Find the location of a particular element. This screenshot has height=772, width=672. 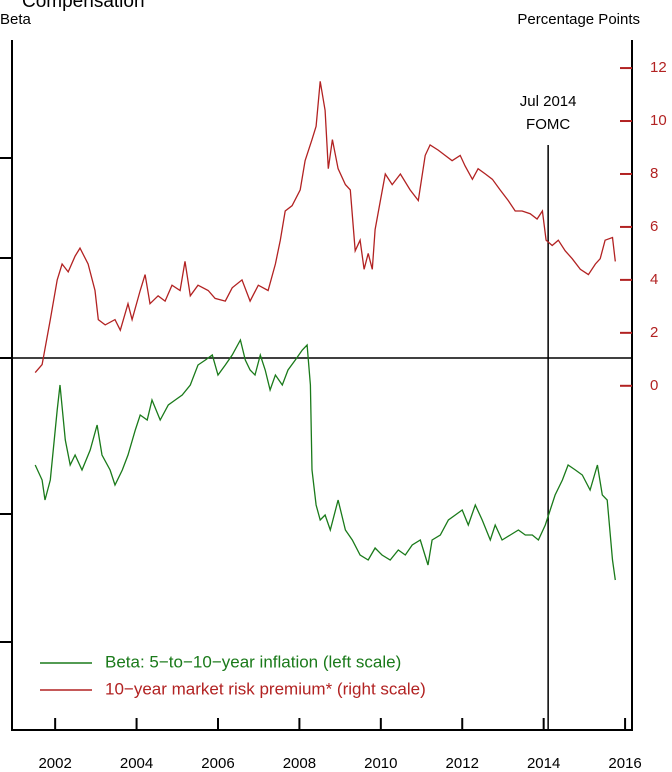

annotation-text: FOMC is located at coordinates (548, 124).